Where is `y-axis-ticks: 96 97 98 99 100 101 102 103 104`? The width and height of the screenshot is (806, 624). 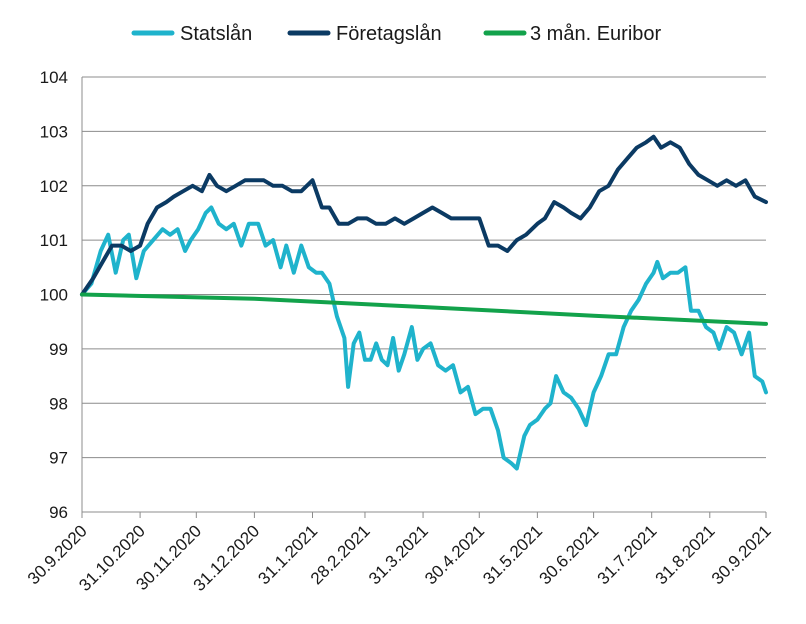 y-axis-ticks: 96 97 98 99 100 101 102 103 104 is located at coordinates (54, 295).